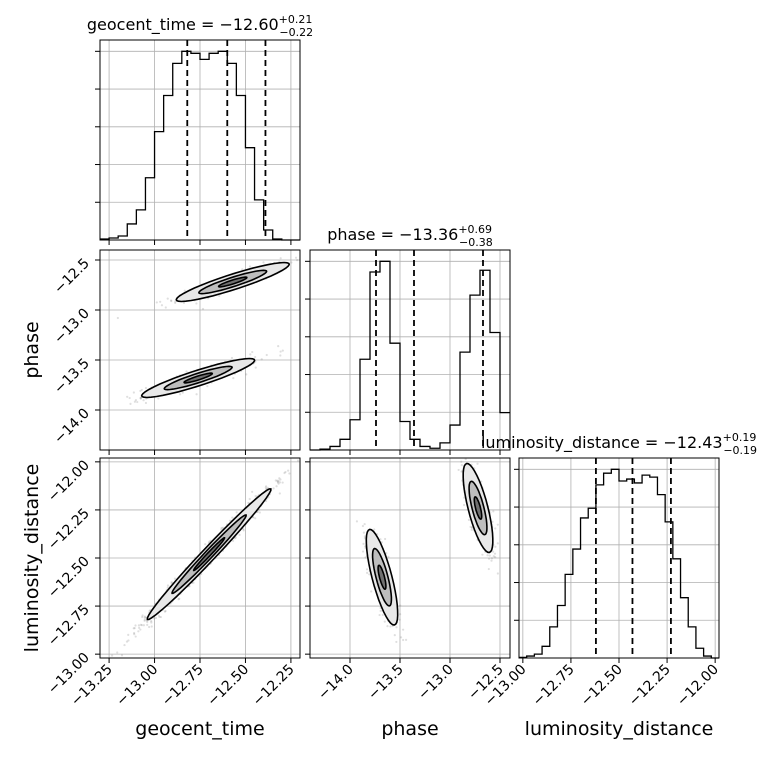  I want to click on y-tick-label: −14.0, so click(72, 427).